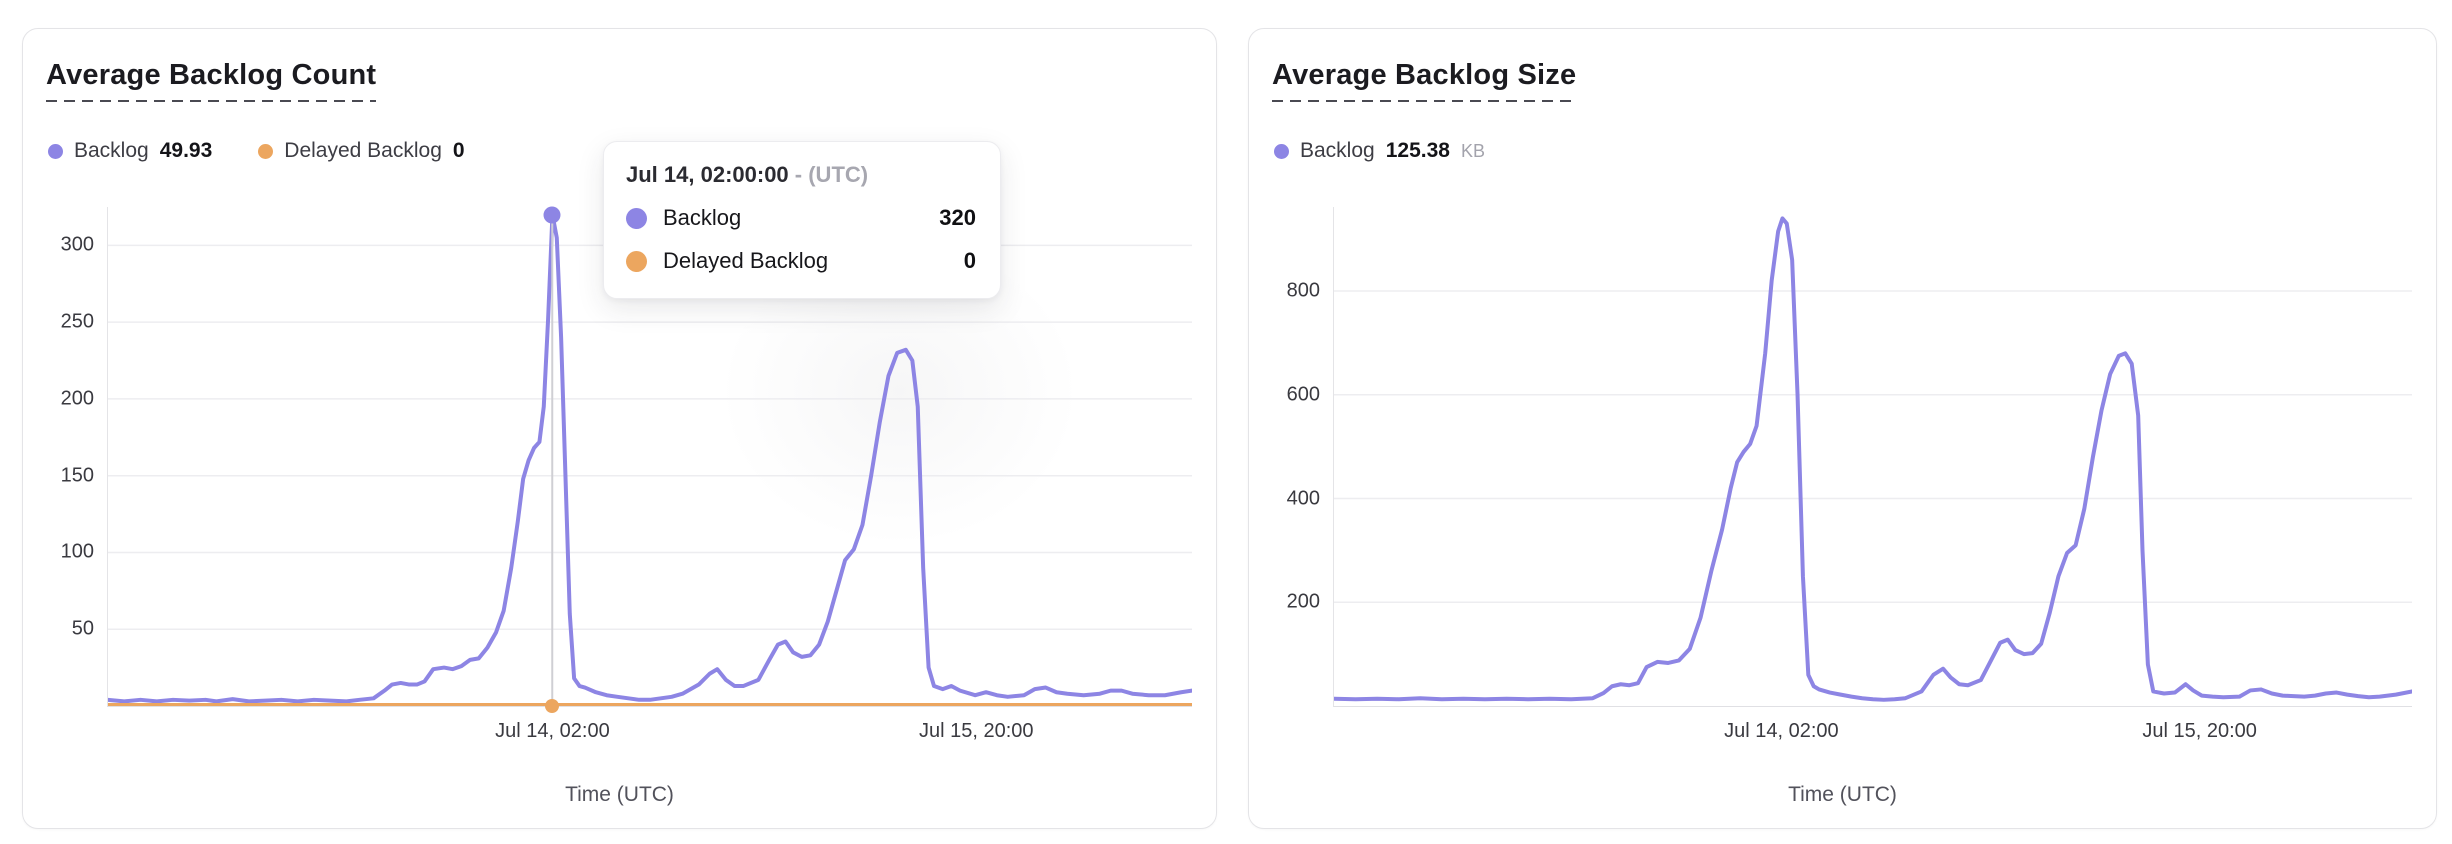 Image resolution: width=2452 pixels, height=844 pixels. I want to click on tooltip-row-backlog: Backlog 320, so click(801, 218).